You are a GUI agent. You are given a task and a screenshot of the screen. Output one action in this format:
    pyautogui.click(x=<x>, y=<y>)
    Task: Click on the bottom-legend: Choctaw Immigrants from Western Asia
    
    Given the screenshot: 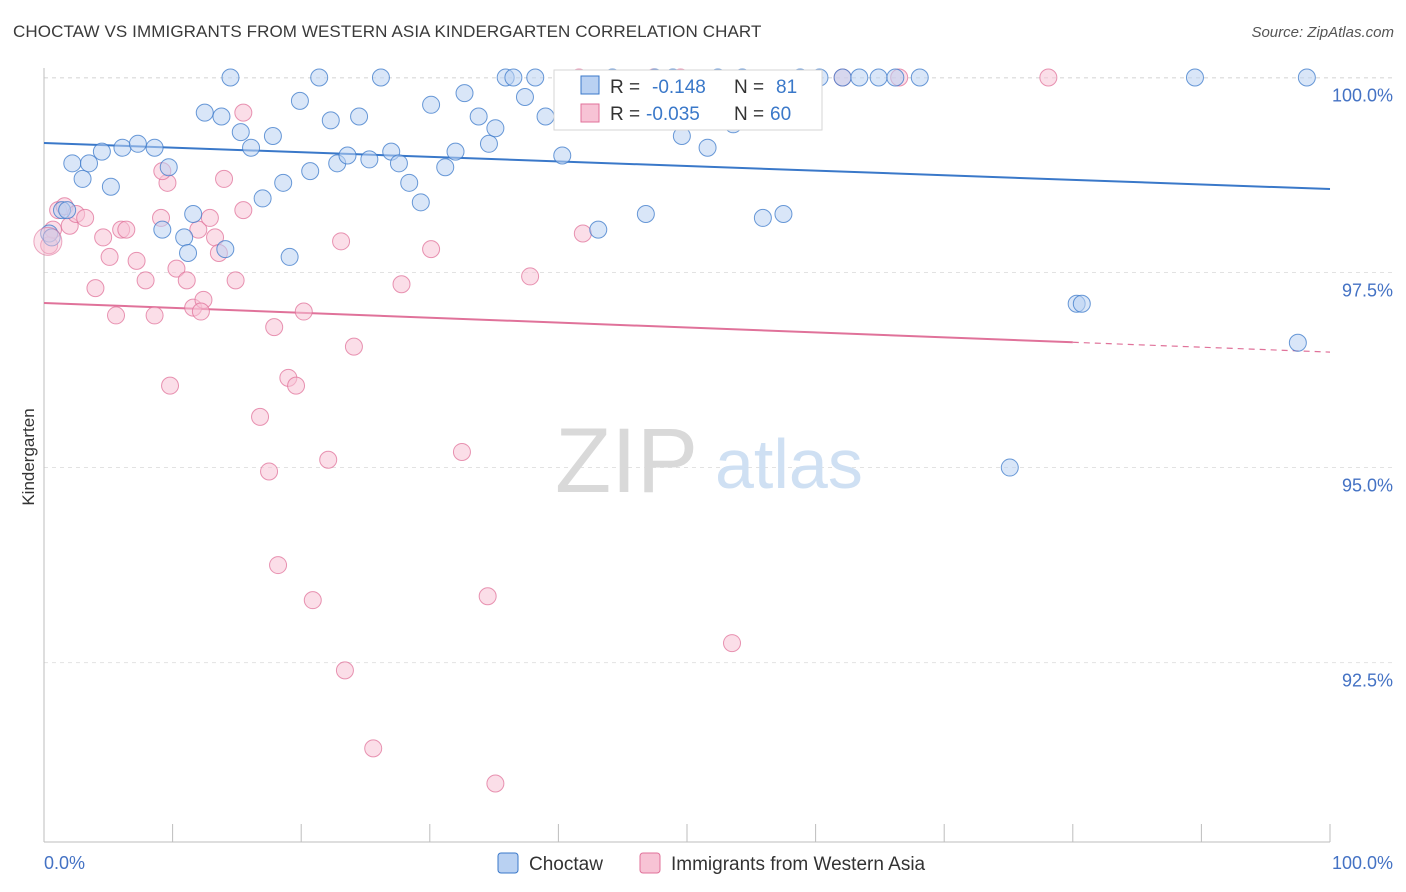 What is the action you would take?
    pyautogui.click(x=711, y=863)
    